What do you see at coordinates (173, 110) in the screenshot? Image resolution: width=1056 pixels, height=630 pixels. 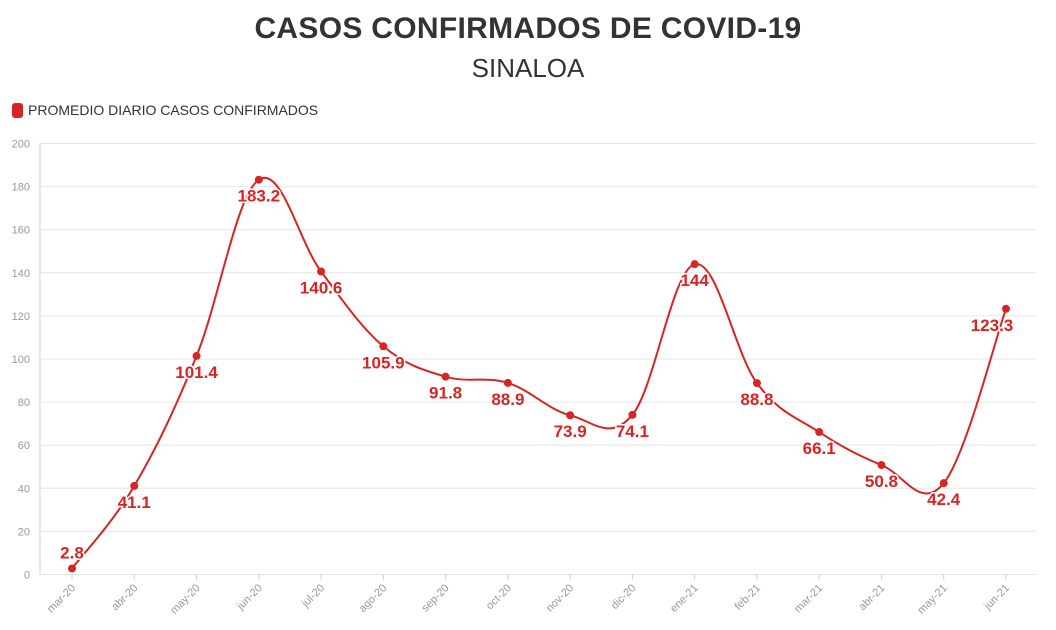 I see `legend-label: PROMEDIO DIARIO CASOS CONFIRMADOS` at bounding box center [173, 110].